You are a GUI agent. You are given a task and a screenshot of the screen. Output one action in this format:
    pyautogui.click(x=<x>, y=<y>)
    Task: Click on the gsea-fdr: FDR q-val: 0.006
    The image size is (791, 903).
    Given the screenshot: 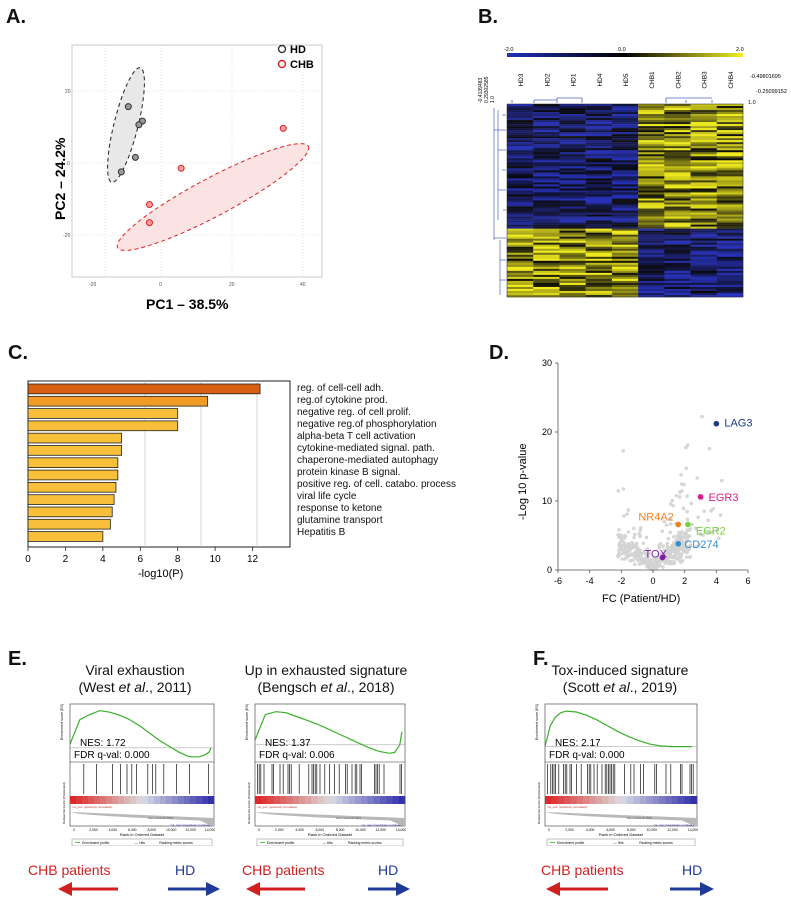 What is the action you would take?
    pyautogui.click(x=297, y=755)
    